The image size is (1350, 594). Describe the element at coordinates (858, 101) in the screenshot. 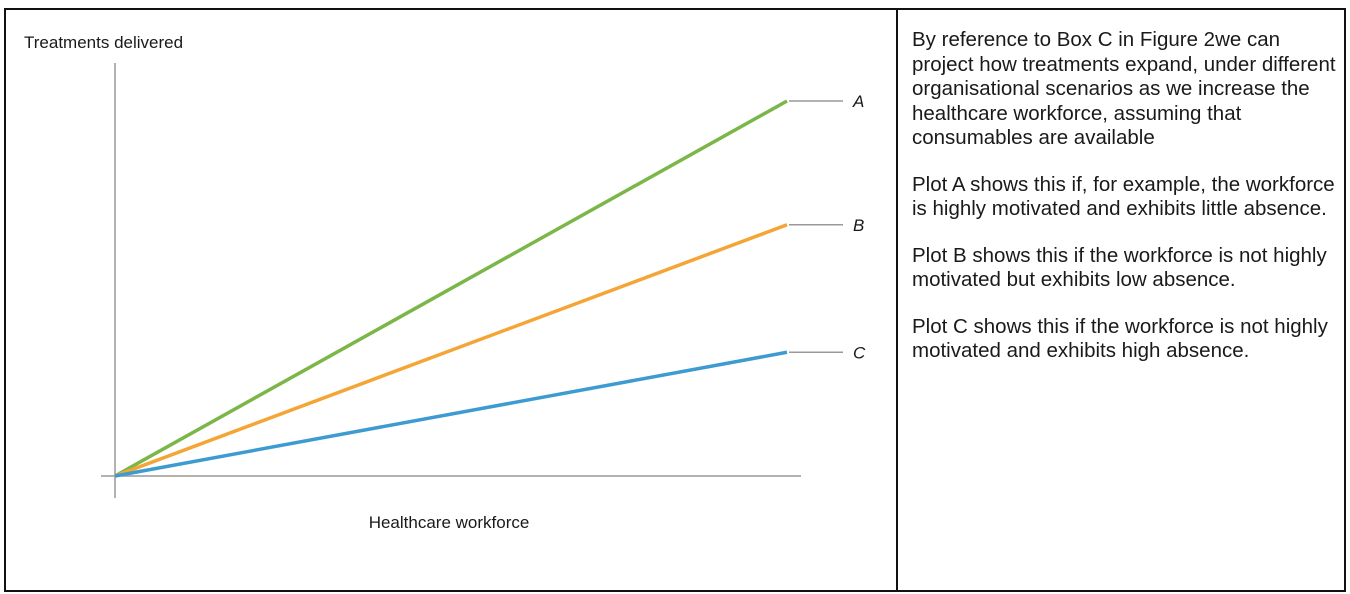

I see `series-label-a: A` at that location.